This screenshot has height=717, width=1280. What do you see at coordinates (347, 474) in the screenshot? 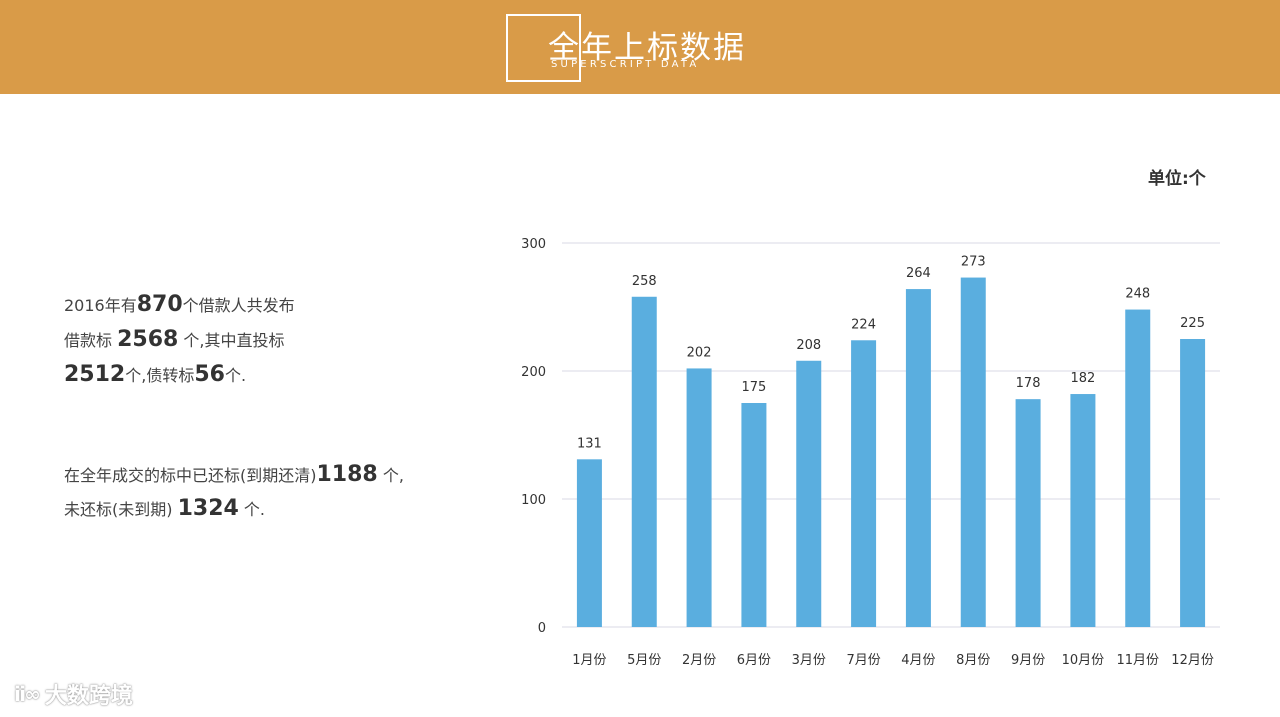
I see `repaid-count: 1188` at bounding box center [347, 474].